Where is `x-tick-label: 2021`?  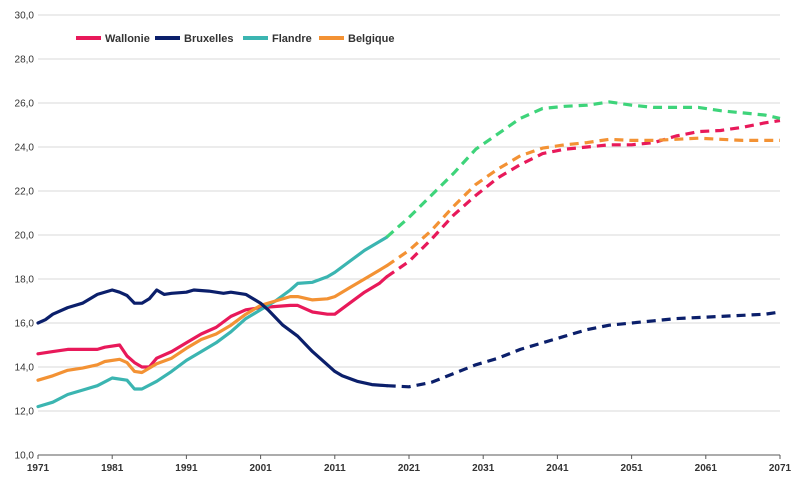 x-tick-label: 2021 is located at coordinates (409, 468).